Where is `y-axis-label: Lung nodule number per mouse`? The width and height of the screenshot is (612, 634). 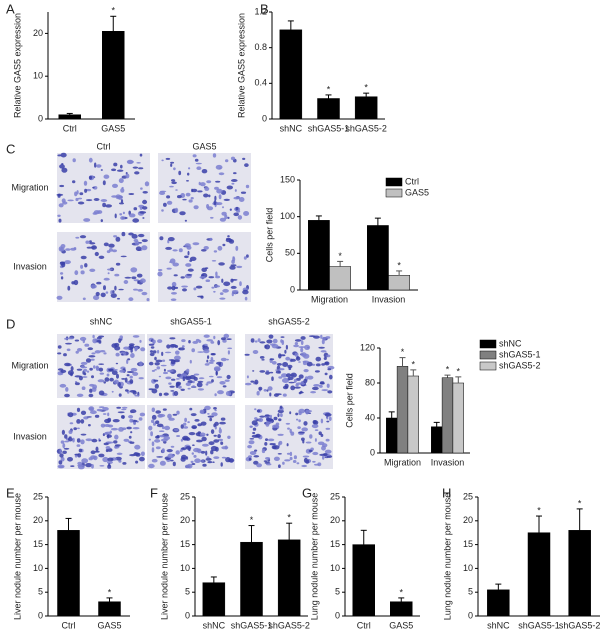 y-axis-label: Lung nodule number per mouse is located at coordinates (314, 557).